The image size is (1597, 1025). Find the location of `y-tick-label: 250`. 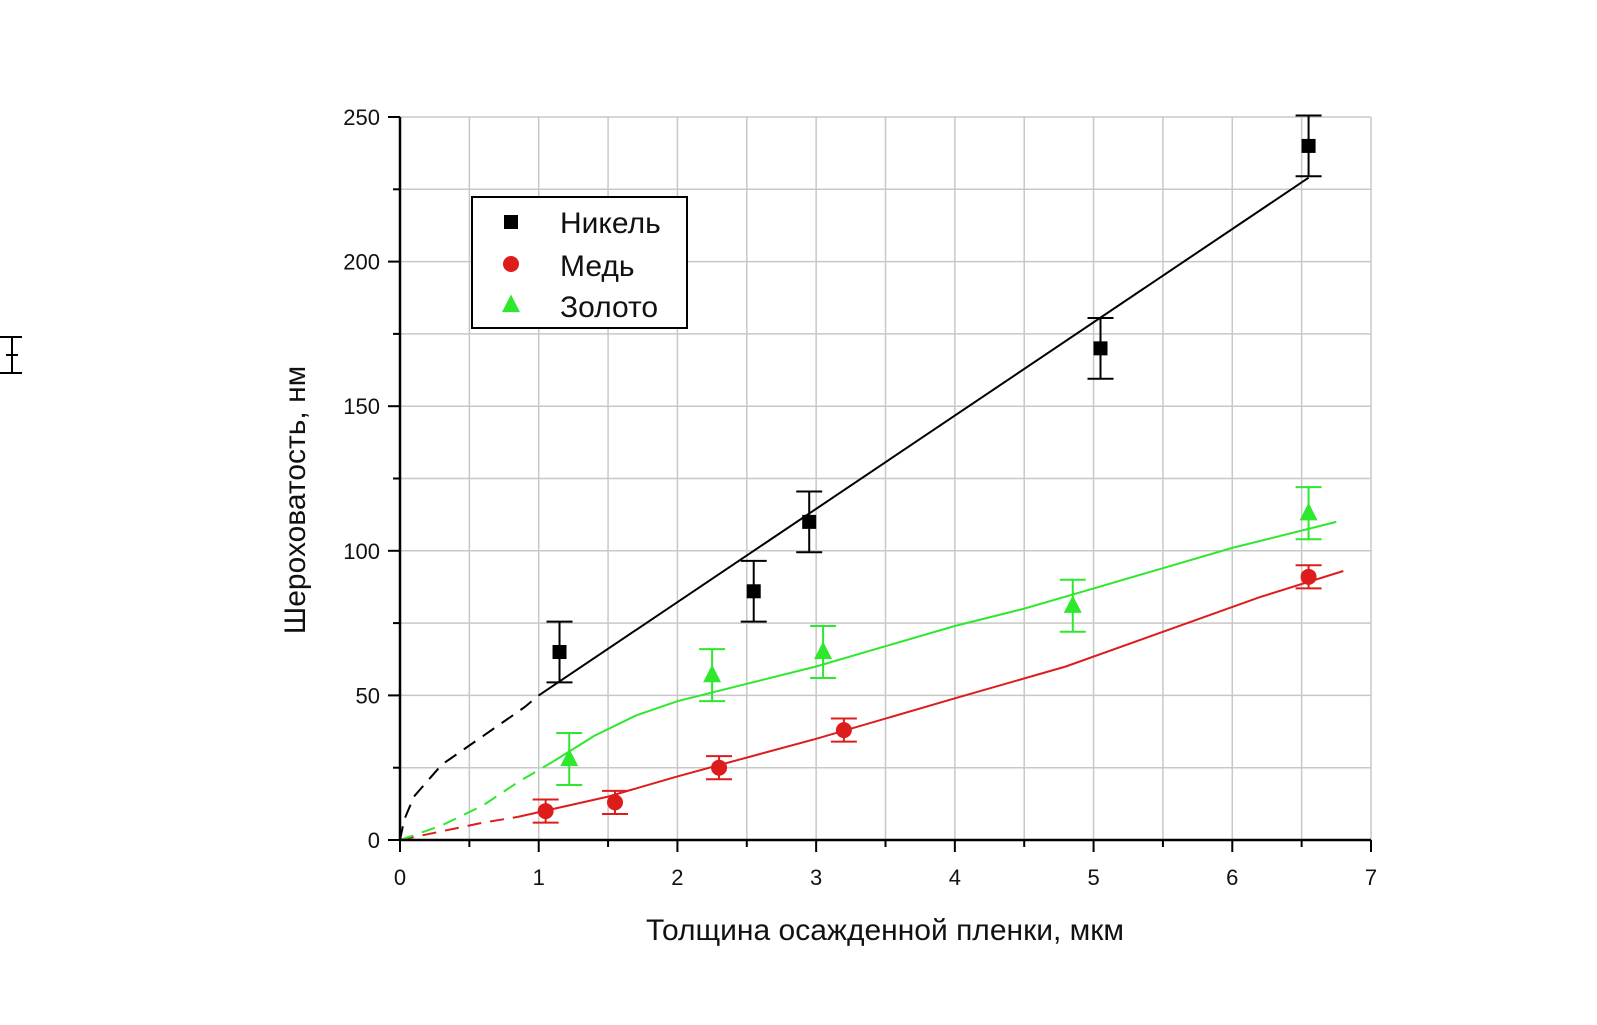

y-tick-label: 250 is located at coordinates (361, 117).